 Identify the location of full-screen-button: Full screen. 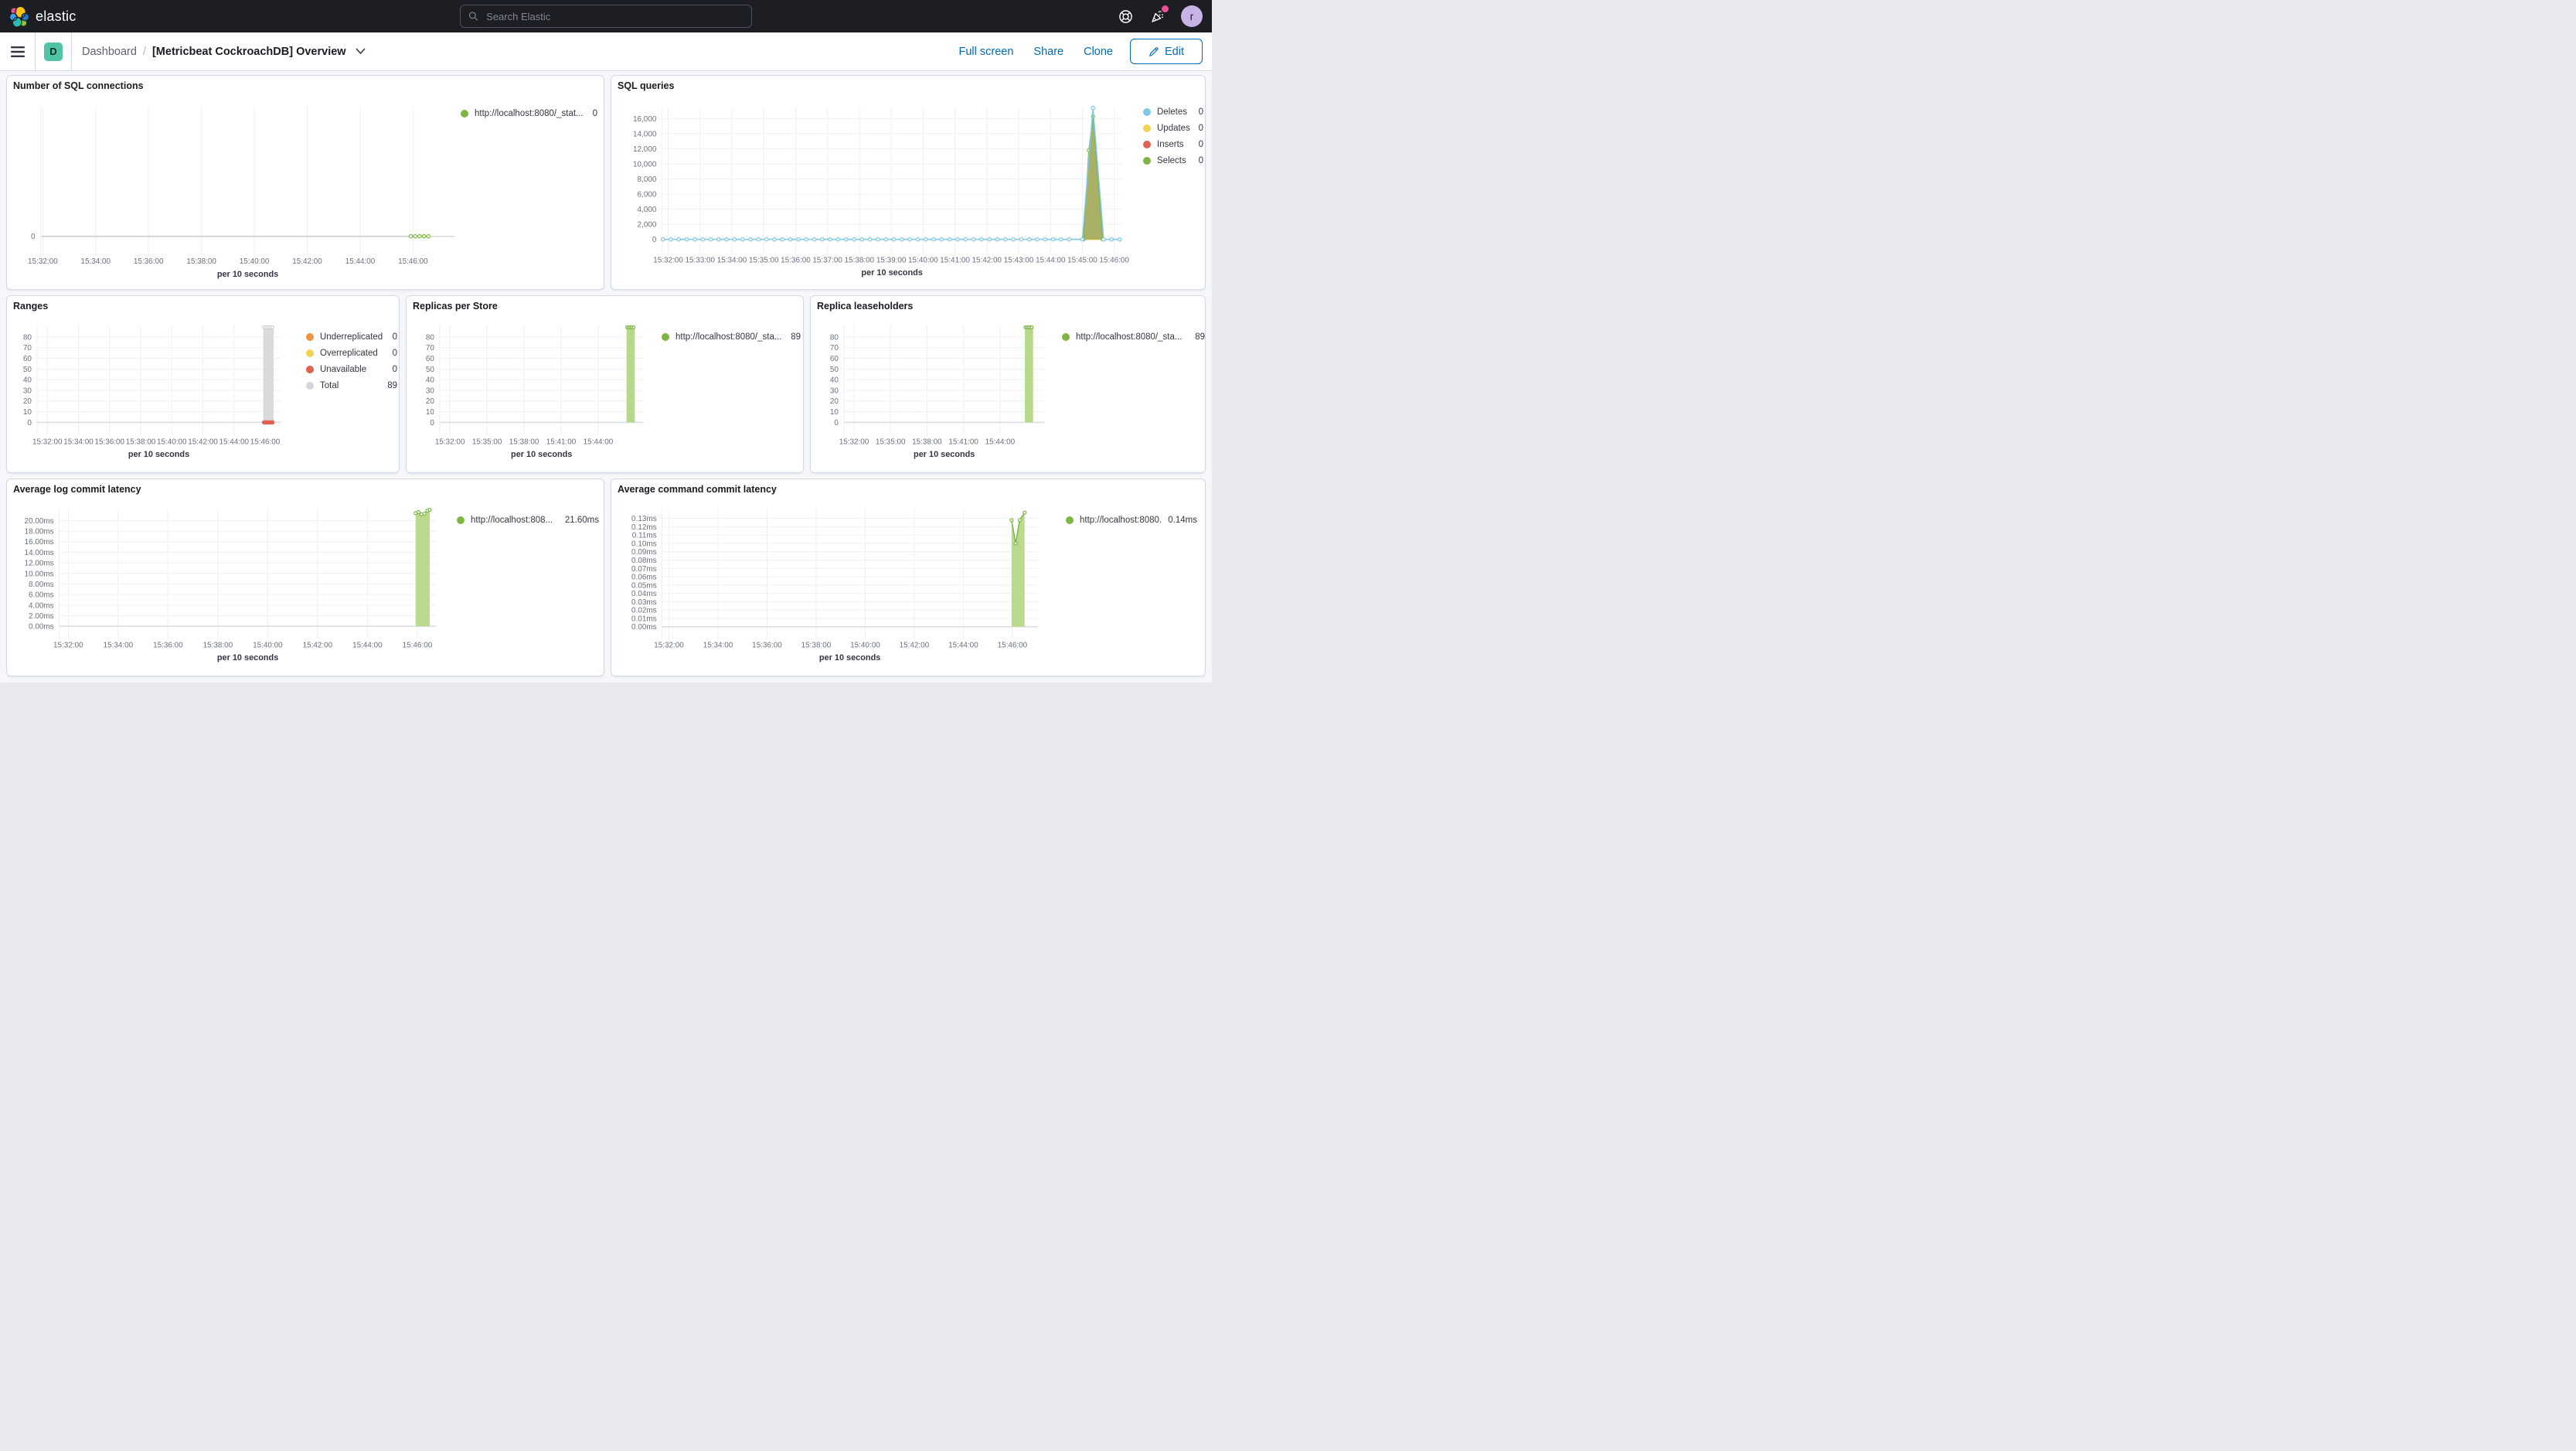
(986, 51).